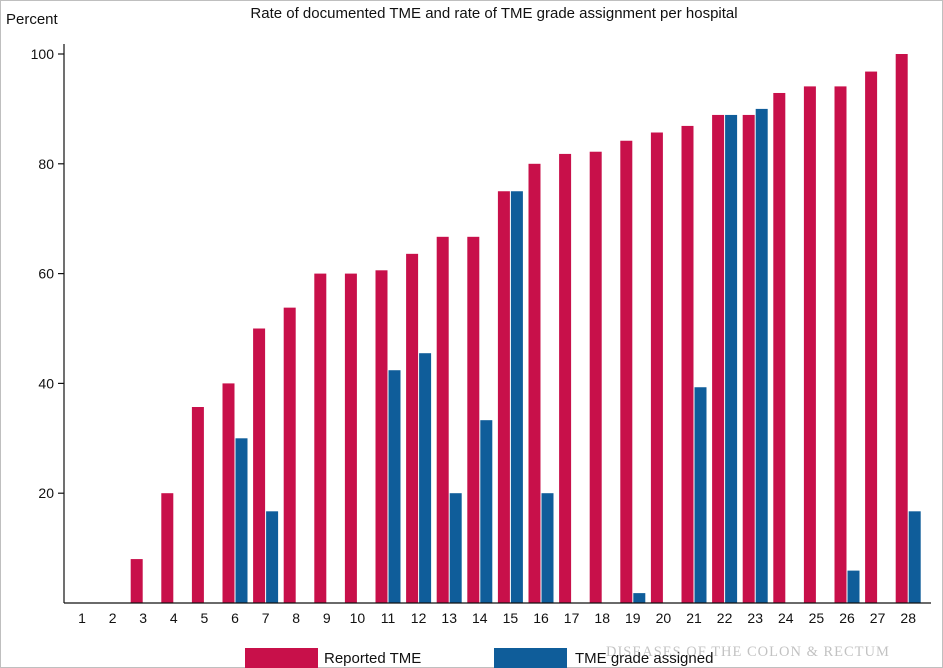  I want to click on x-tick-label: 28, so click(908, 618).